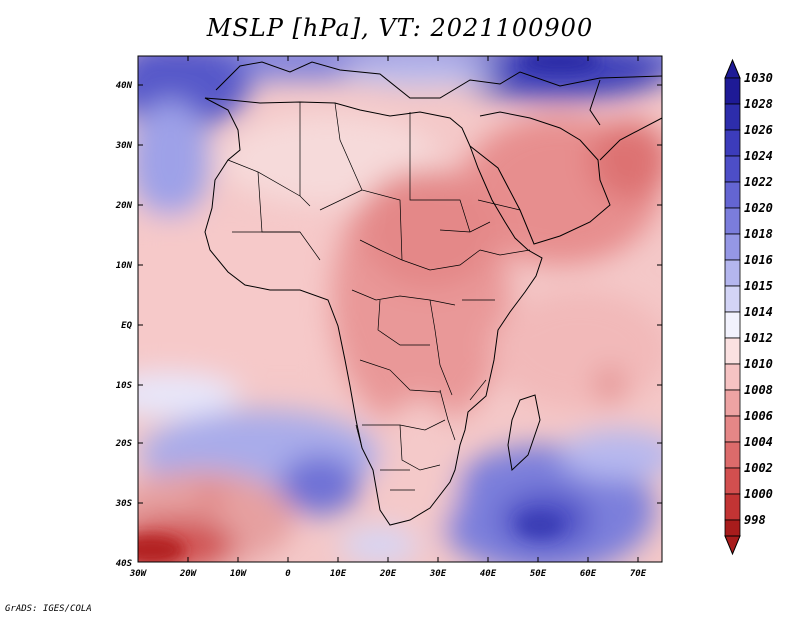 This screenshot has height=618, width=800. Describe the element at coordinates (638, 574) in the screenshot. I see `lon-label: 70E` at that location.